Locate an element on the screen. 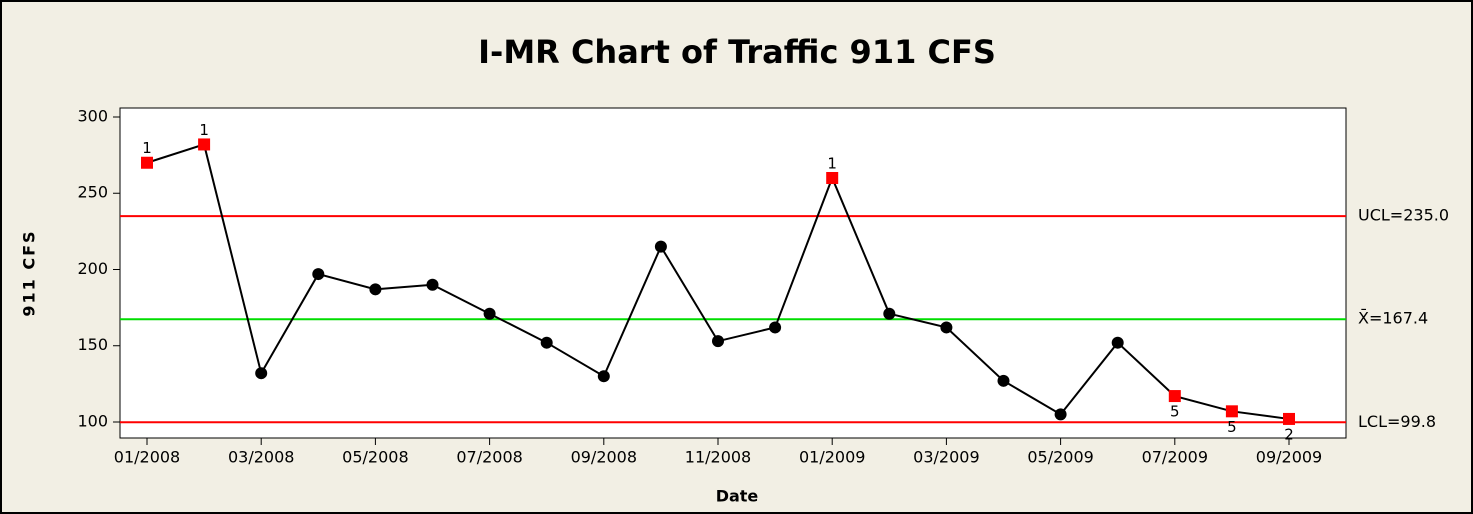 The width and height of the screenshot is (1473, 514). x-tick-label: 01/2008 is located at coordinates (147, 457).